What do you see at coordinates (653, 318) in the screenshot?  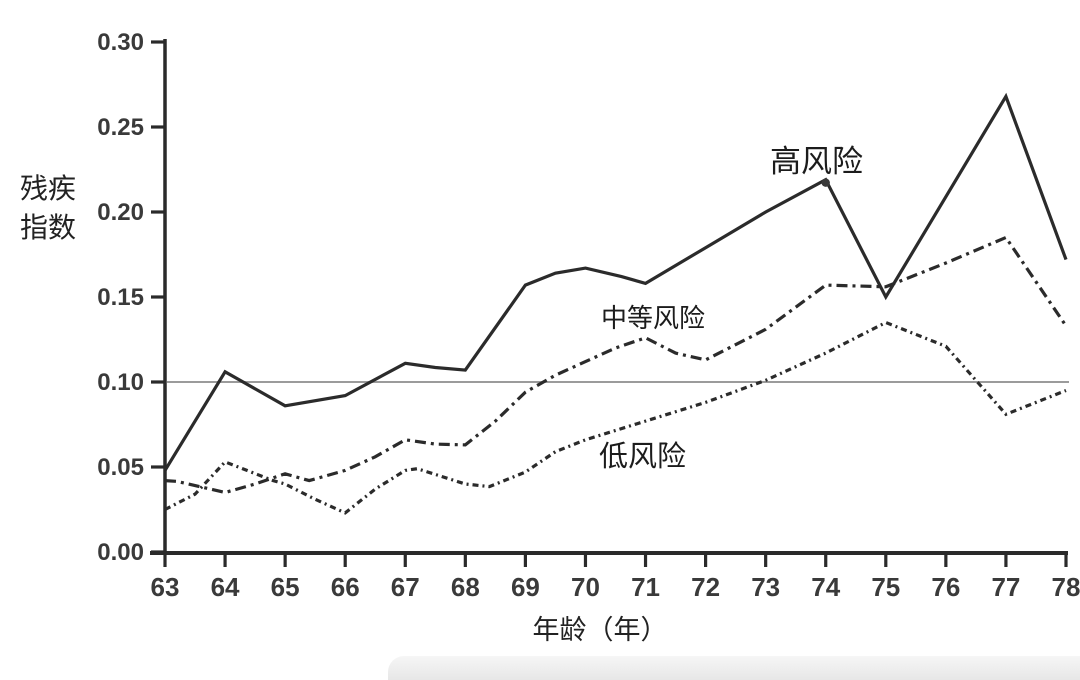 I see `series-label-medium-risk: 中等风险` at bounding box center [653, 318].